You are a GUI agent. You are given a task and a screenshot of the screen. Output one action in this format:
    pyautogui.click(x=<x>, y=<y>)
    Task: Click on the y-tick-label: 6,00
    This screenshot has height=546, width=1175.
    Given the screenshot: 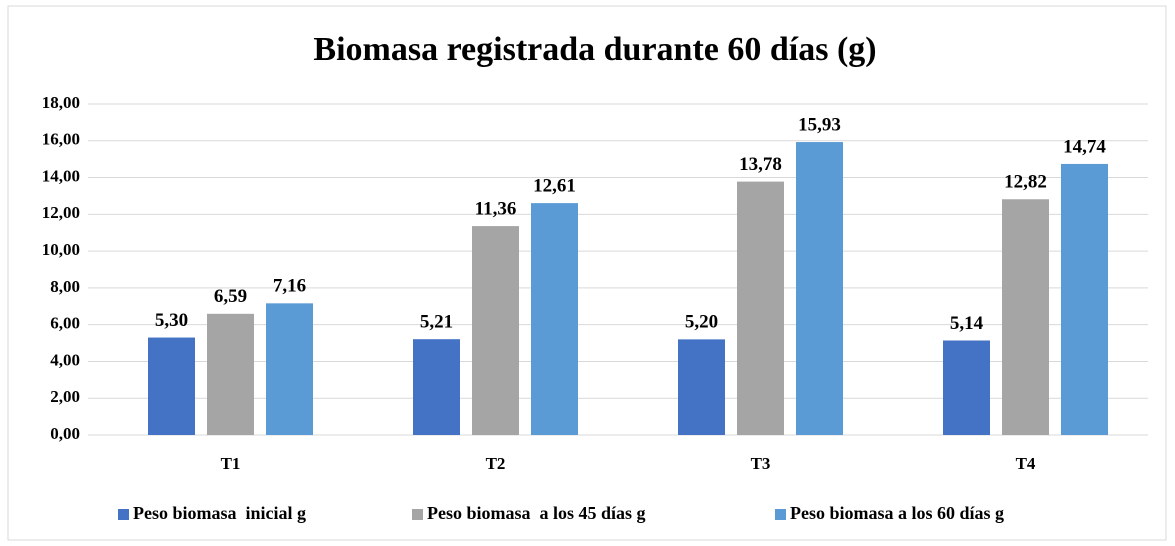 What is the action you would take?
    pyautogui.click(x=65, y=323)
    